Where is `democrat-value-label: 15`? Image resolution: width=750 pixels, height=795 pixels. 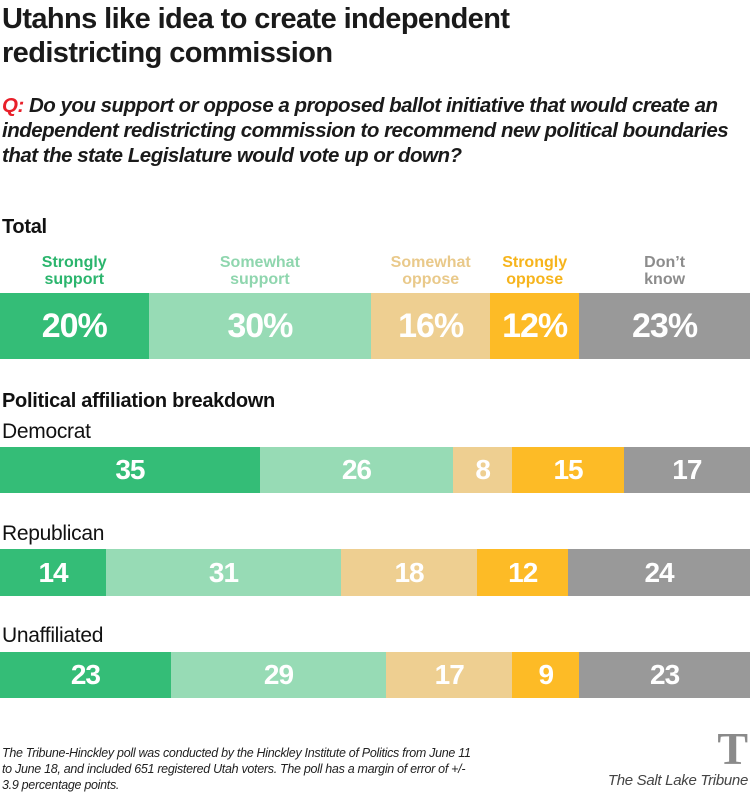
democrat-value-label: 15 is located at coordinates (568, 469).